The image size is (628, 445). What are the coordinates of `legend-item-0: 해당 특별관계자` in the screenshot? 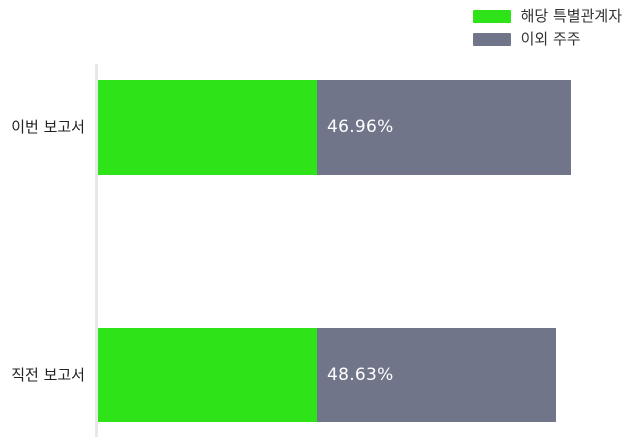 It's located at (547, 16).